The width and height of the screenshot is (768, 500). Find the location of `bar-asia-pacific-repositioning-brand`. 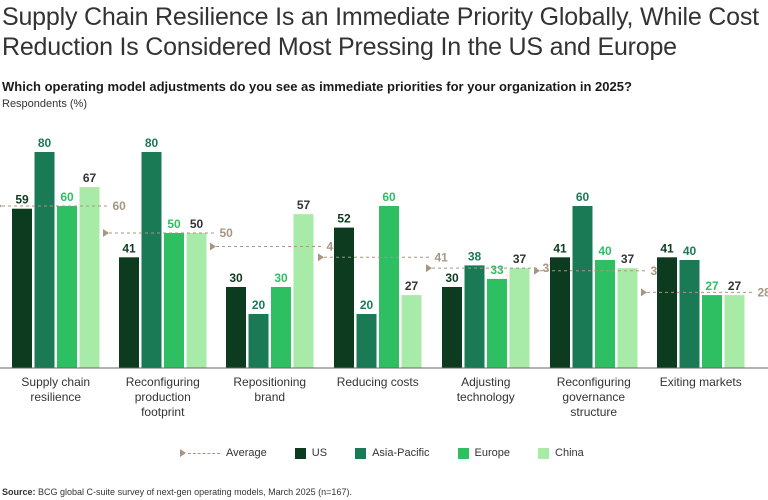

bar-asia-pacific-repositioning-brand is located at coordinates (258, 341).